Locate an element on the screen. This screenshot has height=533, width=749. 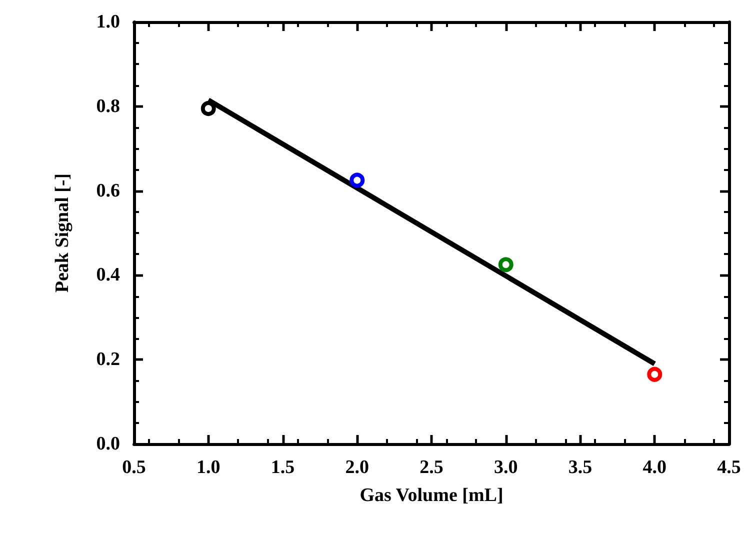
y-tick-label: 0.0 is located at coordinates (108, 444).